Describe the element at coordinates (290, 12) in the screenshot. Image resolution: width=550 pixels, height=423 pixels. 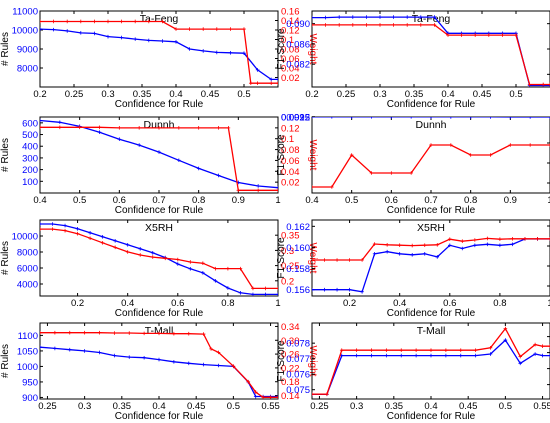
I see `y-right-tick-label: 0.16` at that location.